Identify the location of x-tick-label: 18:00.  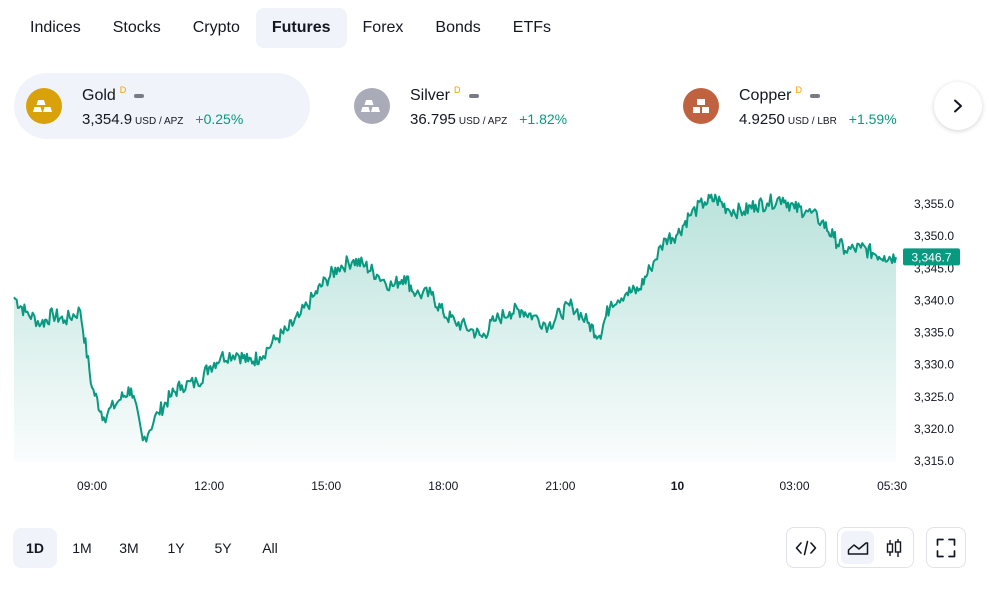
(443, 486).